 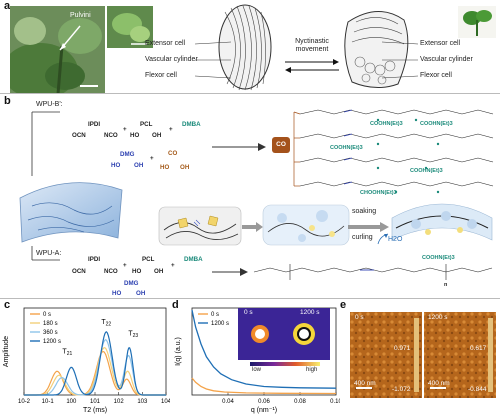 What do you see at coordinates (152, 158) in the screenshot?
I see `plus-3-b: +` at bounding box center [152, 158].